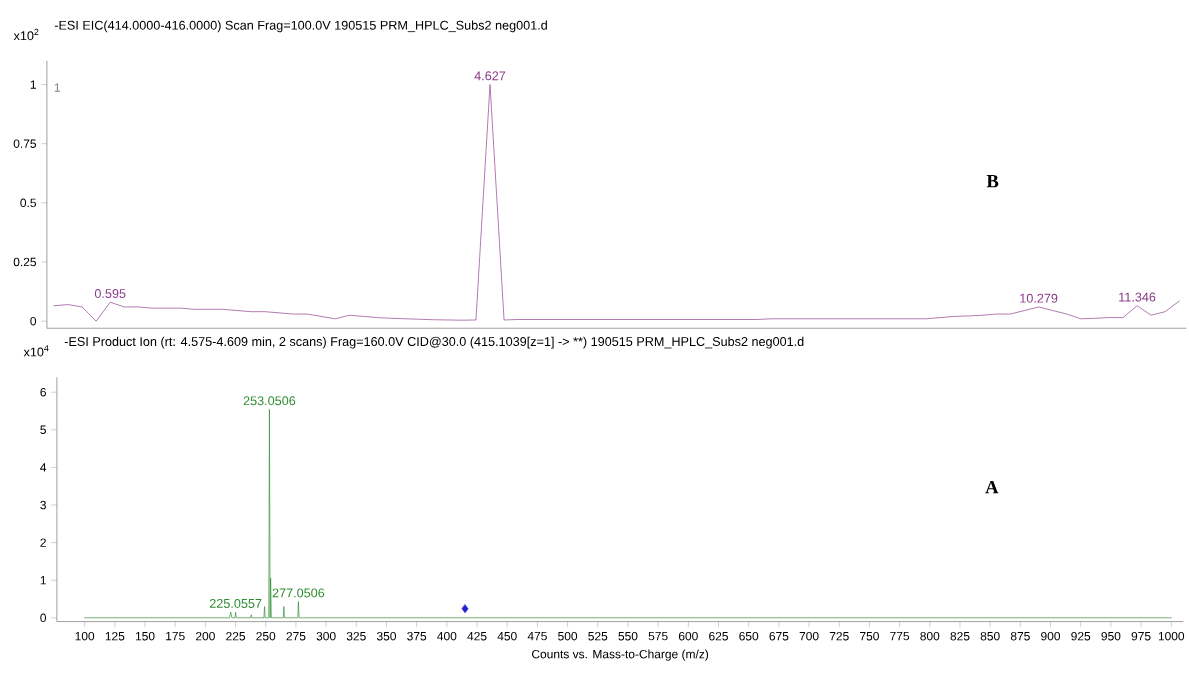 The width and height of the screenshot is (1189, 673). Describe the element at coordinates (688, 636) in the screenshot. I see `x-tick-label: 600` at that location.